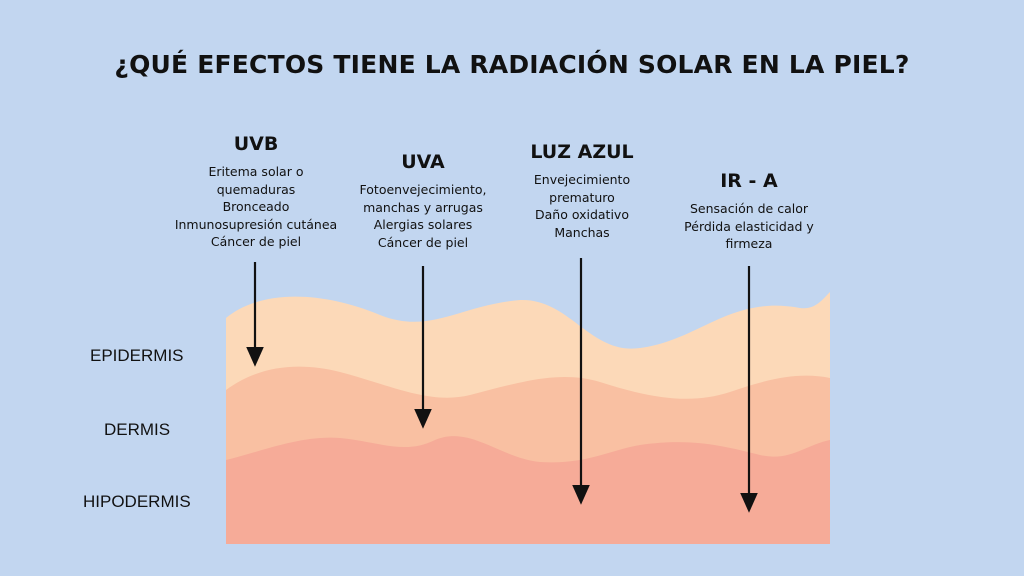  What do you see at coordinates (423, 224) in the screenshot?
I see `effect-line: Alergias solares` at bounding box center [423, 224].